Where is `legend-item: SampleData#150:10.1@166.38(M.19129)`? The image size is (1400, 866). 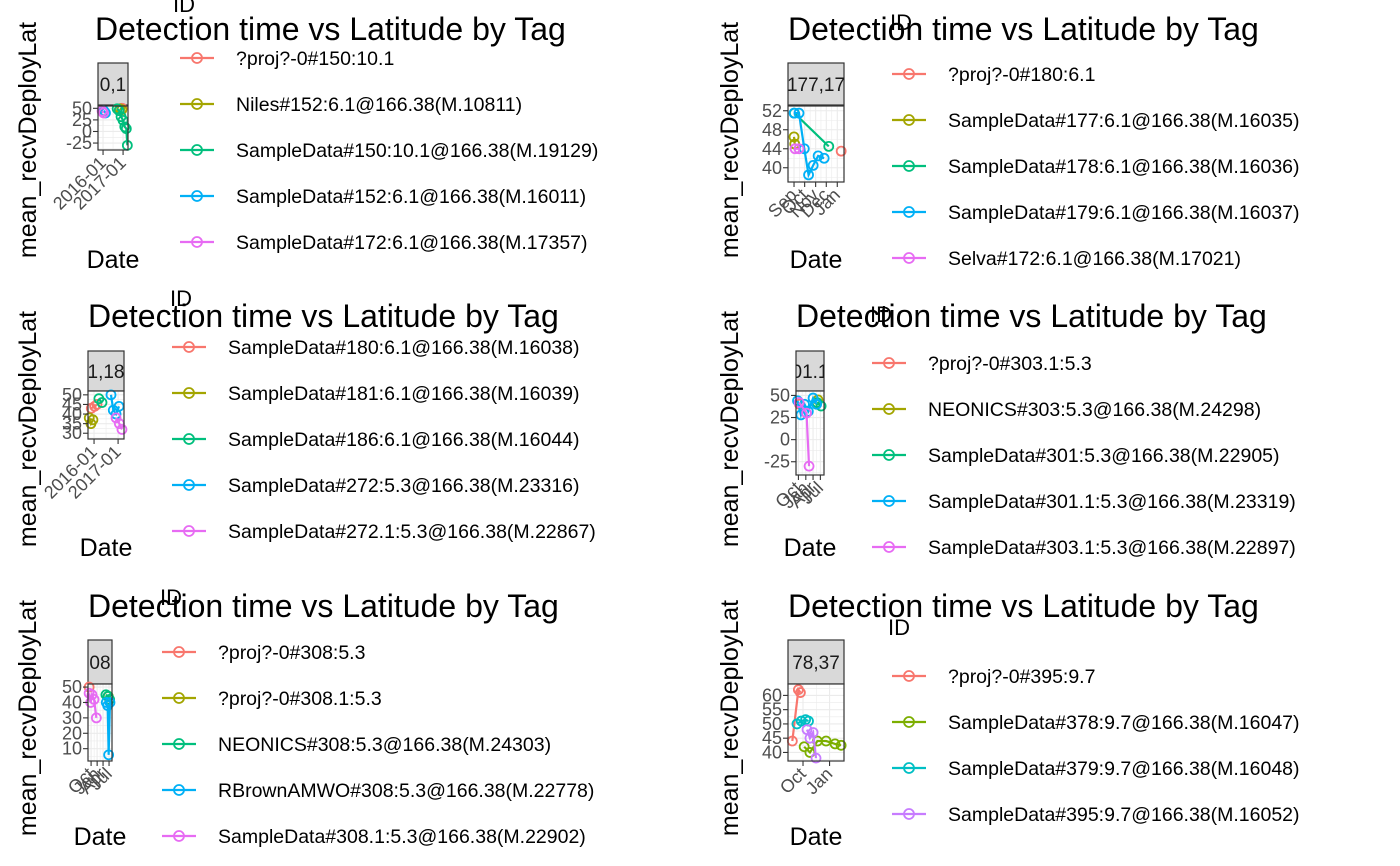 legend-item: SampleData#150:10.1@166.38(M.19129) is located at coordinates (389, 151).